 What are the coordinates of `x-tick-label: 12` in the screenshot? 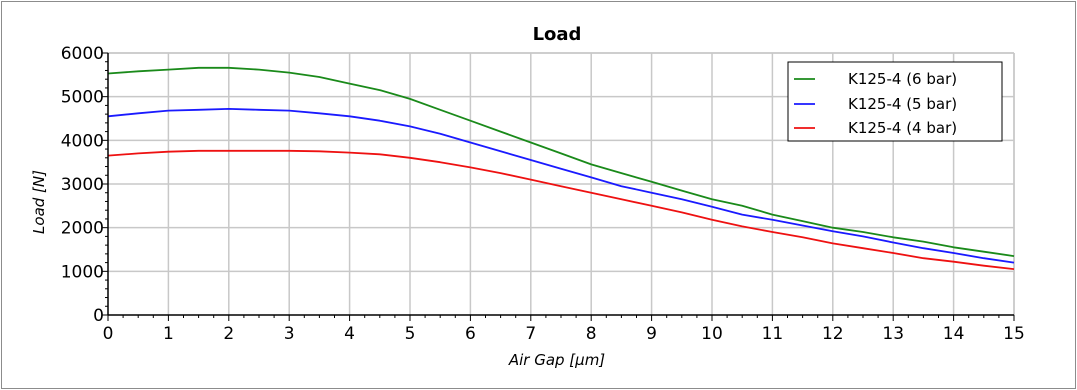 It's located at (833, 334).